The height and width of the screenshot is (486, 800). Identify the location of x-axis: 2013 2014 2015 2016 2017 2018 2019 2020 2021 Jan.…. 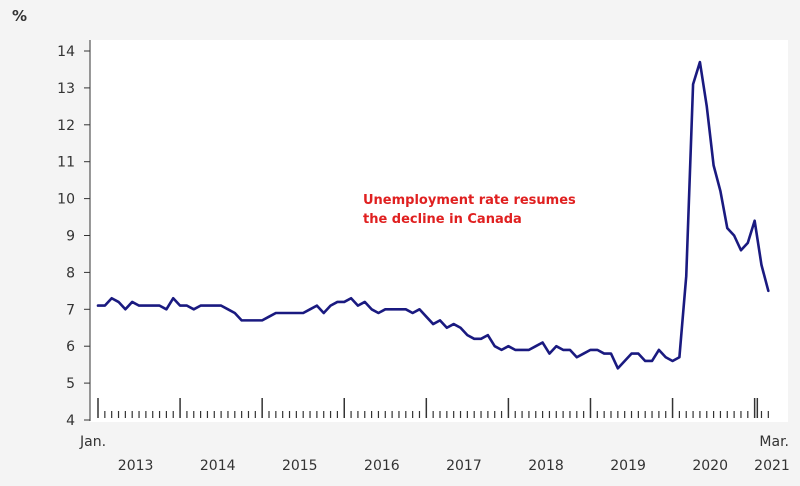
(434, 436).